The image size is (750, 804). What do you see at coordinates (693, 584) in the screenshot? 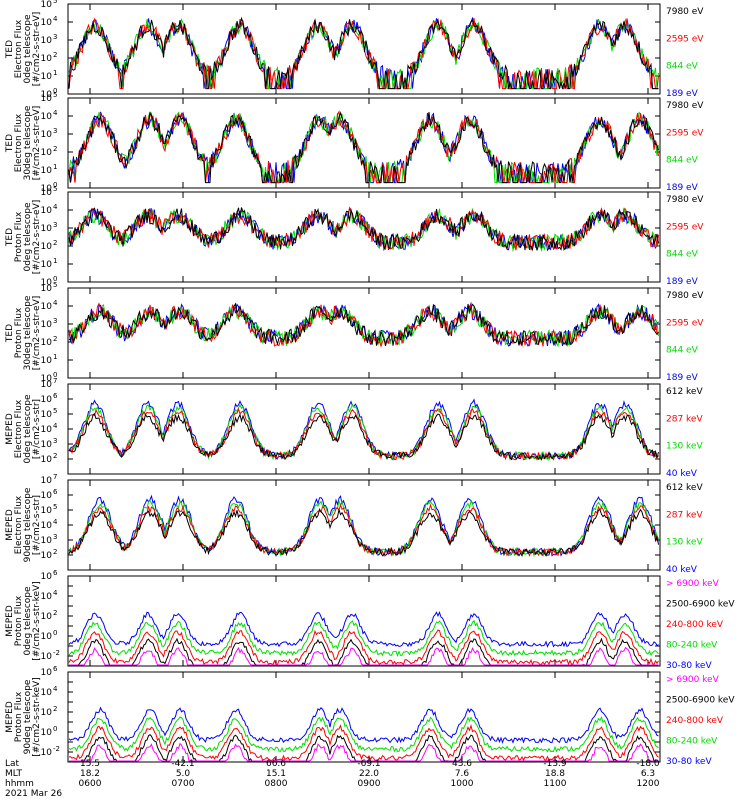
I see `legend--6900-kev: > 6900 keV` at bounding box center [693, 584].